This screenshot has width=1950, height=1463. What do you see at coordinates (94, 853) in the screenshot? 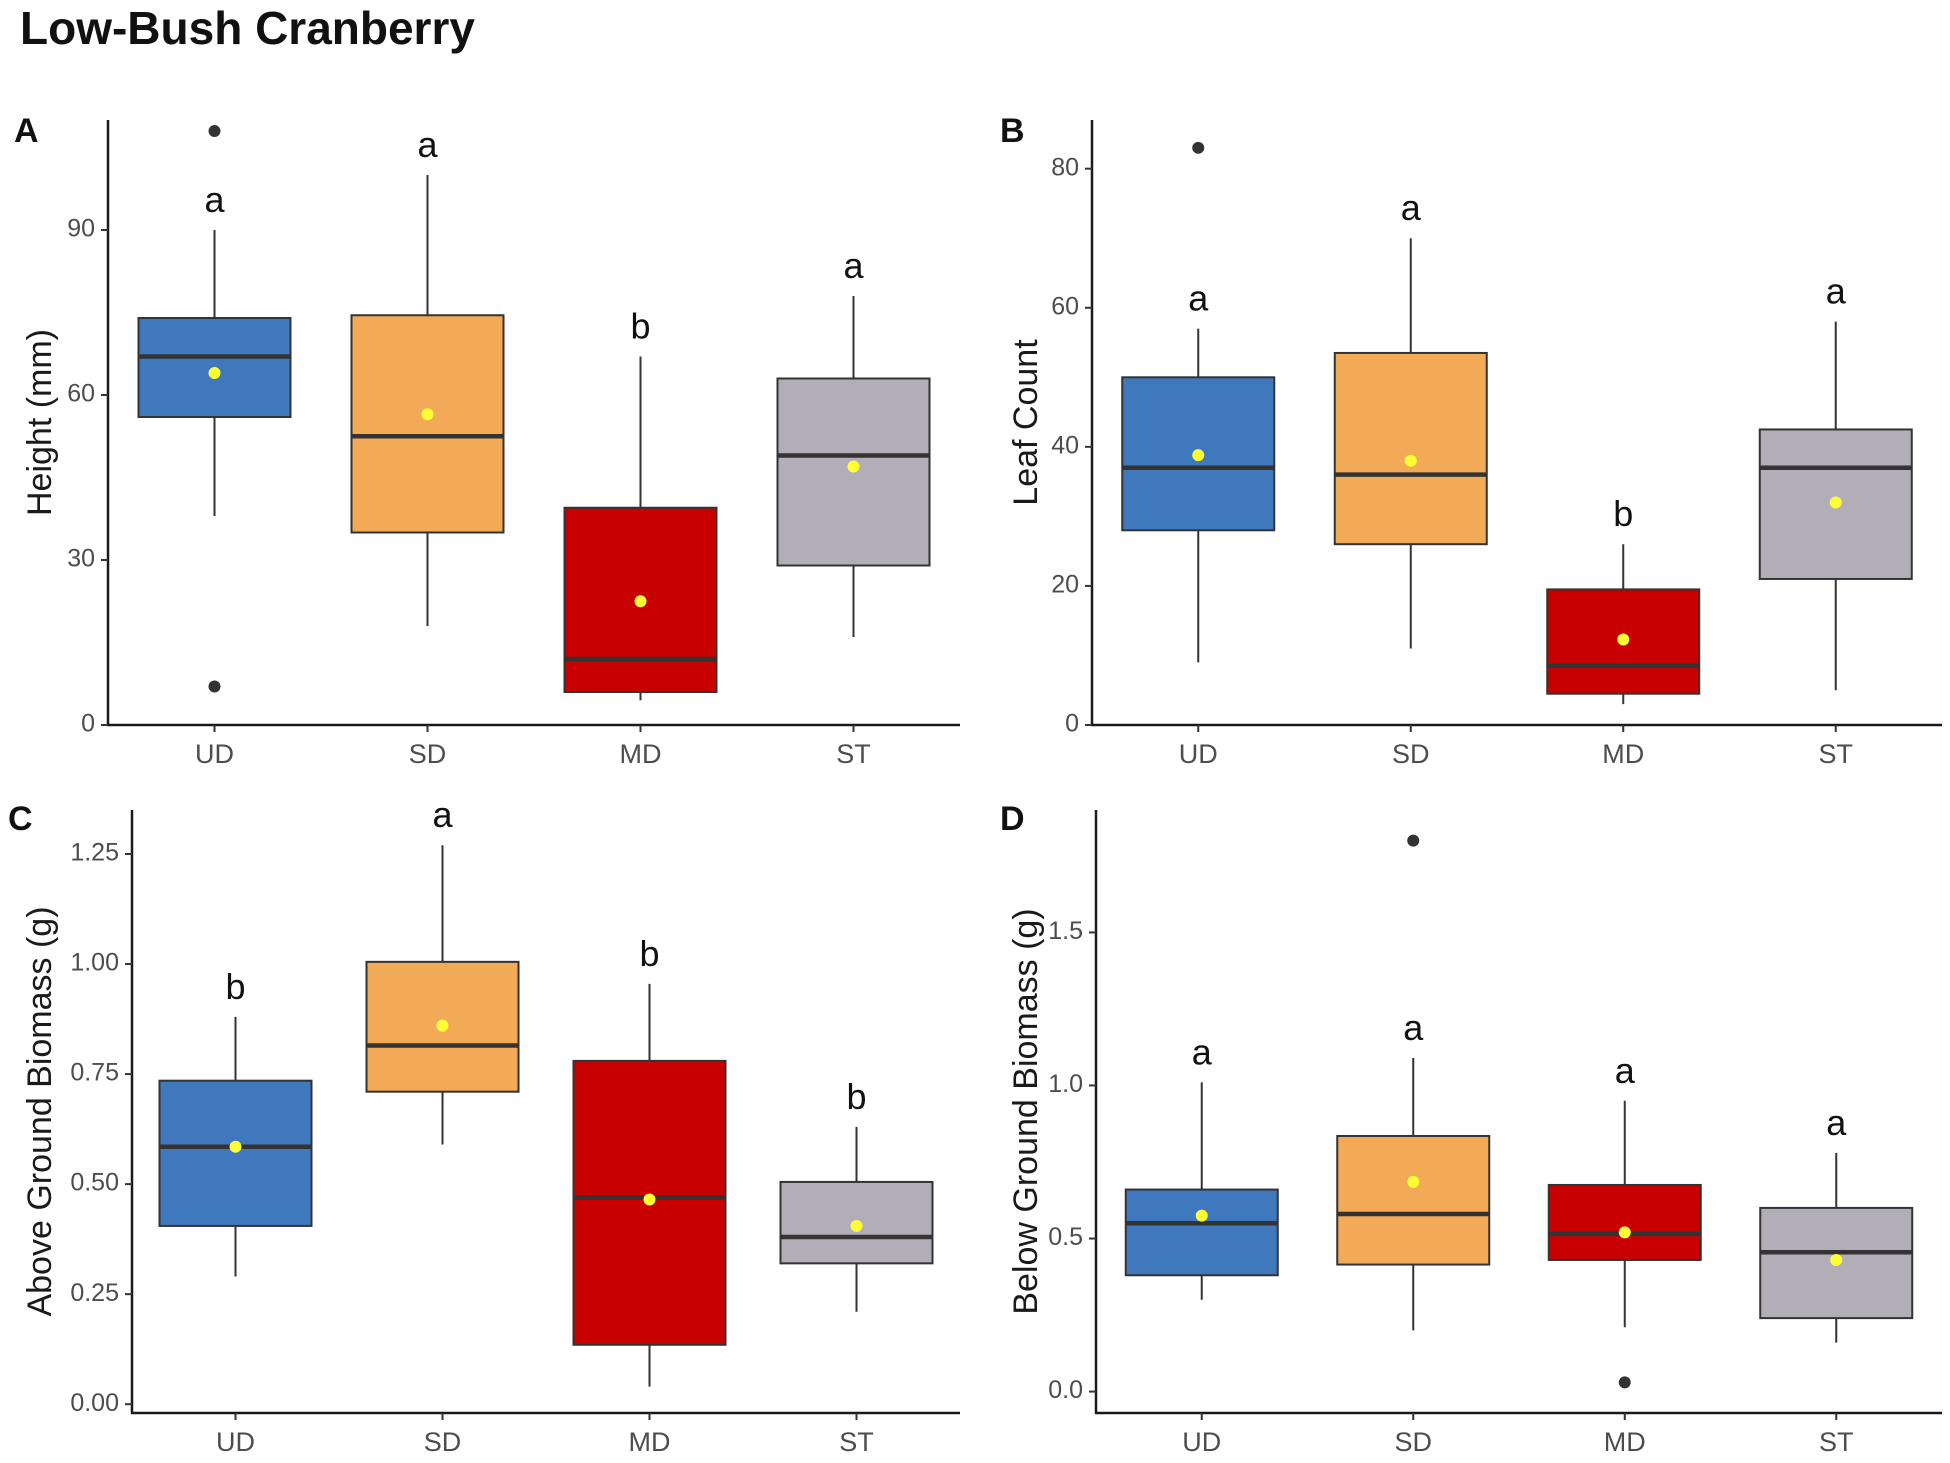
I see `y-tick-label: 1.25` at bounding box center [94, 853].